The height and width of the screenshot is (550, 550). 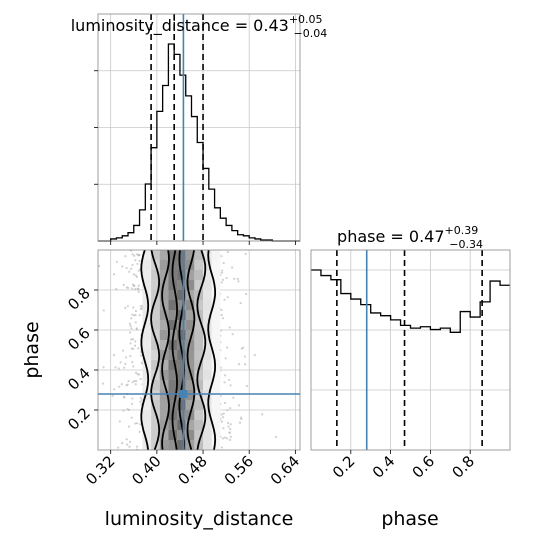 What do you see at coordinates (146, 470) in the screenshot?
I see `contour-x-tick-label: 0.40` at bounding box center [146, 470].